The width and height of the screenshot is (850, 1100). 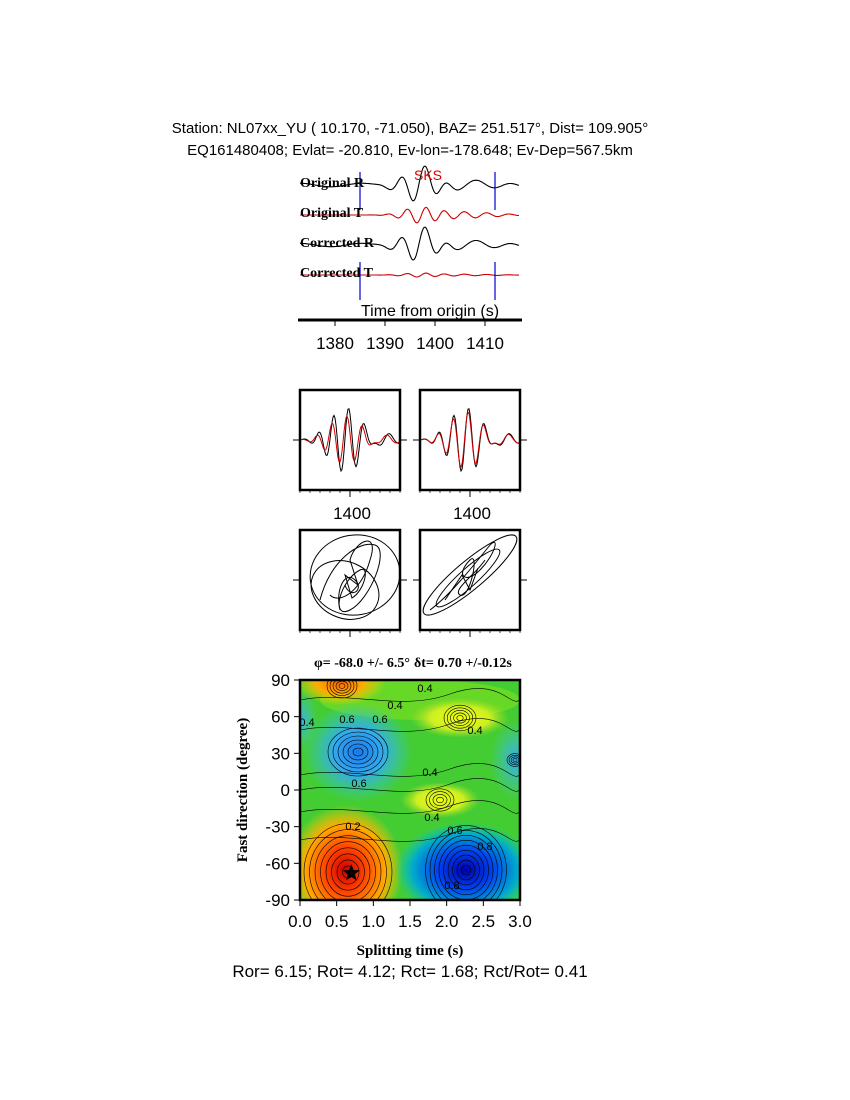 What do you see at coordinates (337, 243) in the screenshot?
I see `trace-label-corrected-r: Corrected R` at bounding box center [337, 243].